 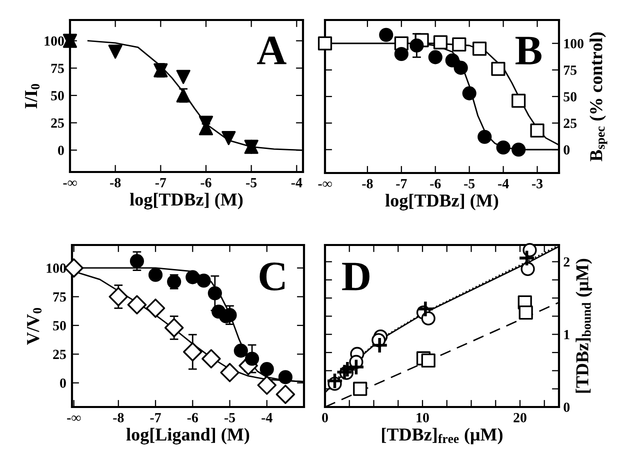 I want to click on y2-tick-label: 1, so click(x=567, y=335).